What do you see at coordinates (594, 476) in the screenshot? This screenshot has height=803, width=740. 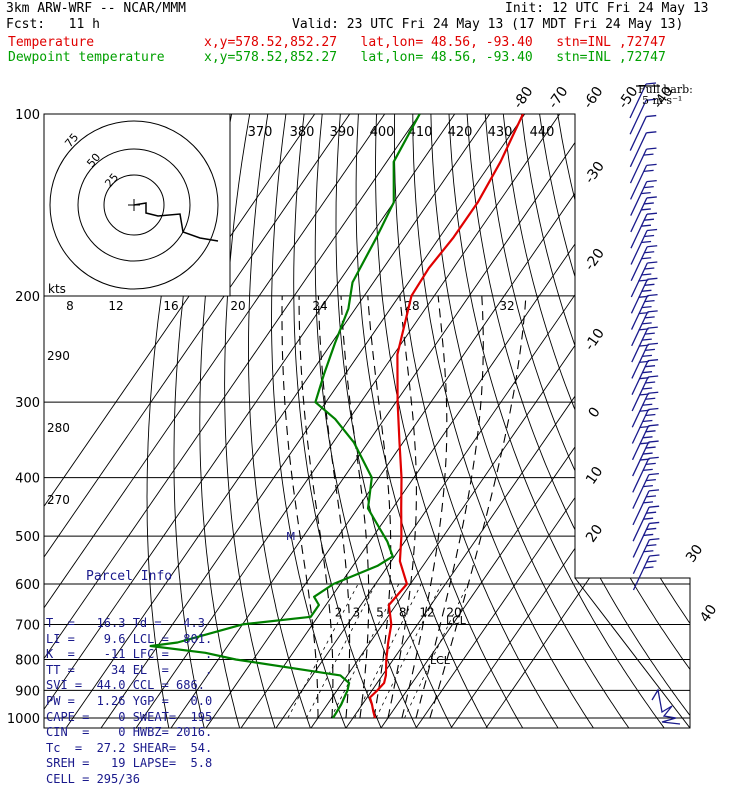 I see `temperature-tick-label: 10` at bounding box center [594, 476].